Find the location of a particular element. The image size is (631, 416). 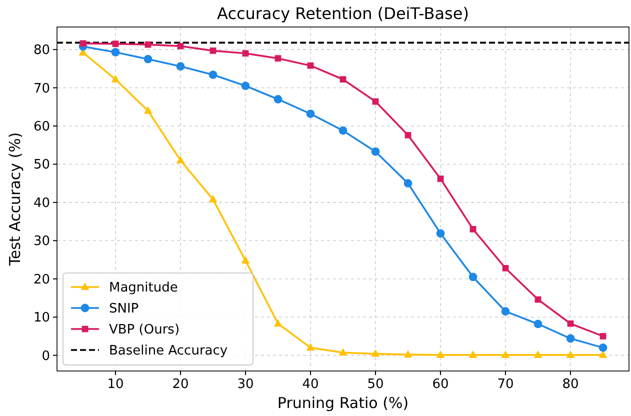

x-tick-label: 80 is located at coordinates (570, 384).